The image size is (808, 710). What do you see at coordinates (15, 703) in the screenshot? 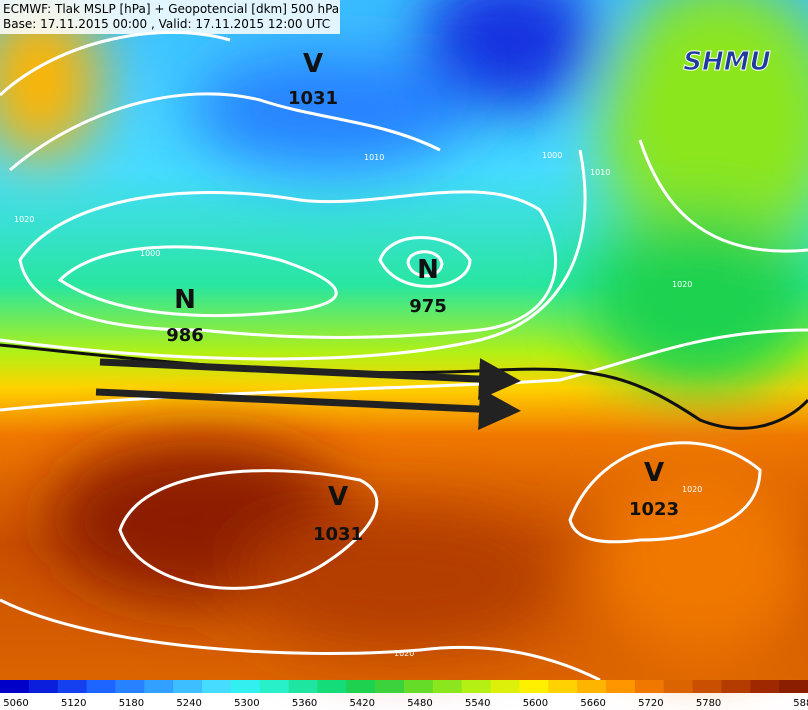
I see `colorbar-label: 5060` at bounding box center [15, 703].